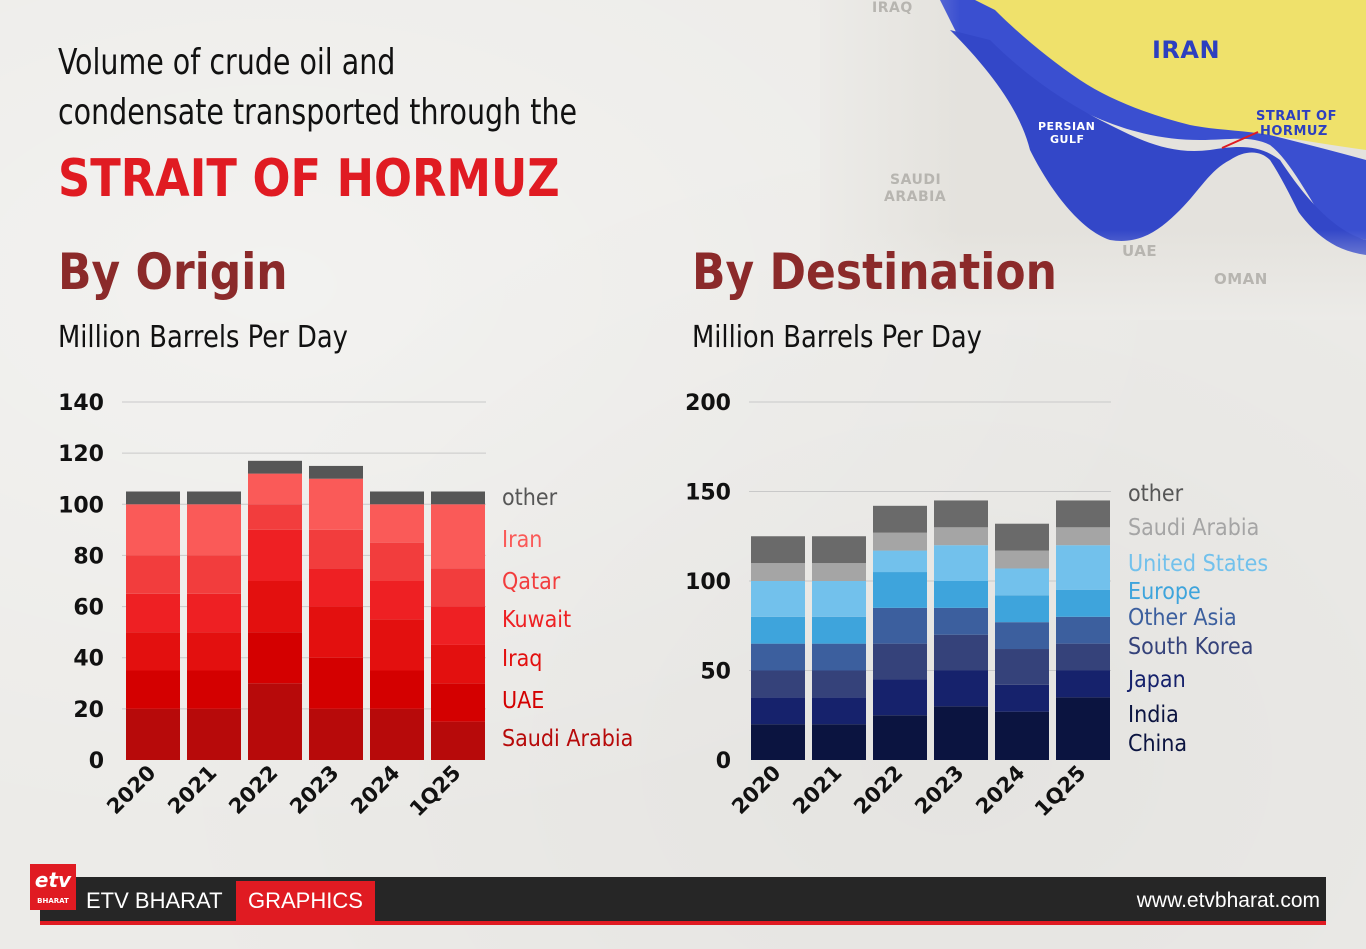 This screenshot has height=949, width=1366. What do you see at coordinates (961, 514) in the screenshot?
I see `bar-saudi-arabia-2023` at bounding box center [961, 514].